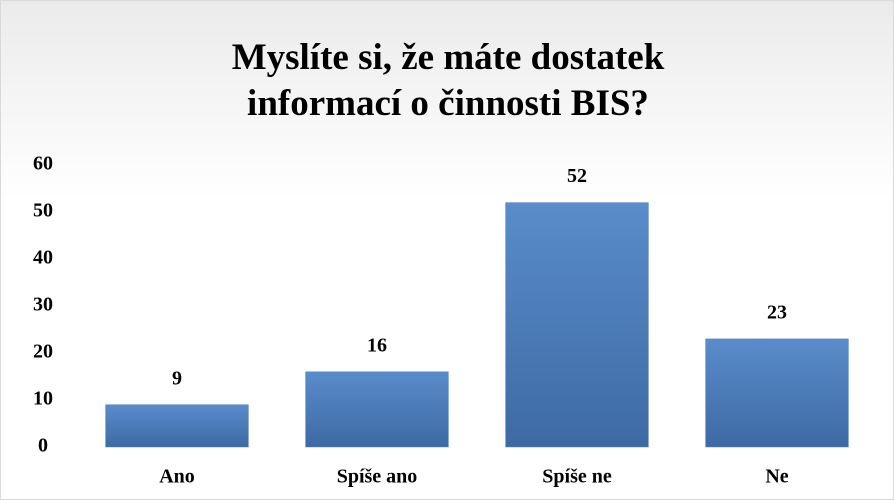 Image resolution: width=894 pixels, height=500 pixels. Describe the element at coordinates (577, 477) in the screenshot. I see `x-tick-label: Spíše ne` at that location.